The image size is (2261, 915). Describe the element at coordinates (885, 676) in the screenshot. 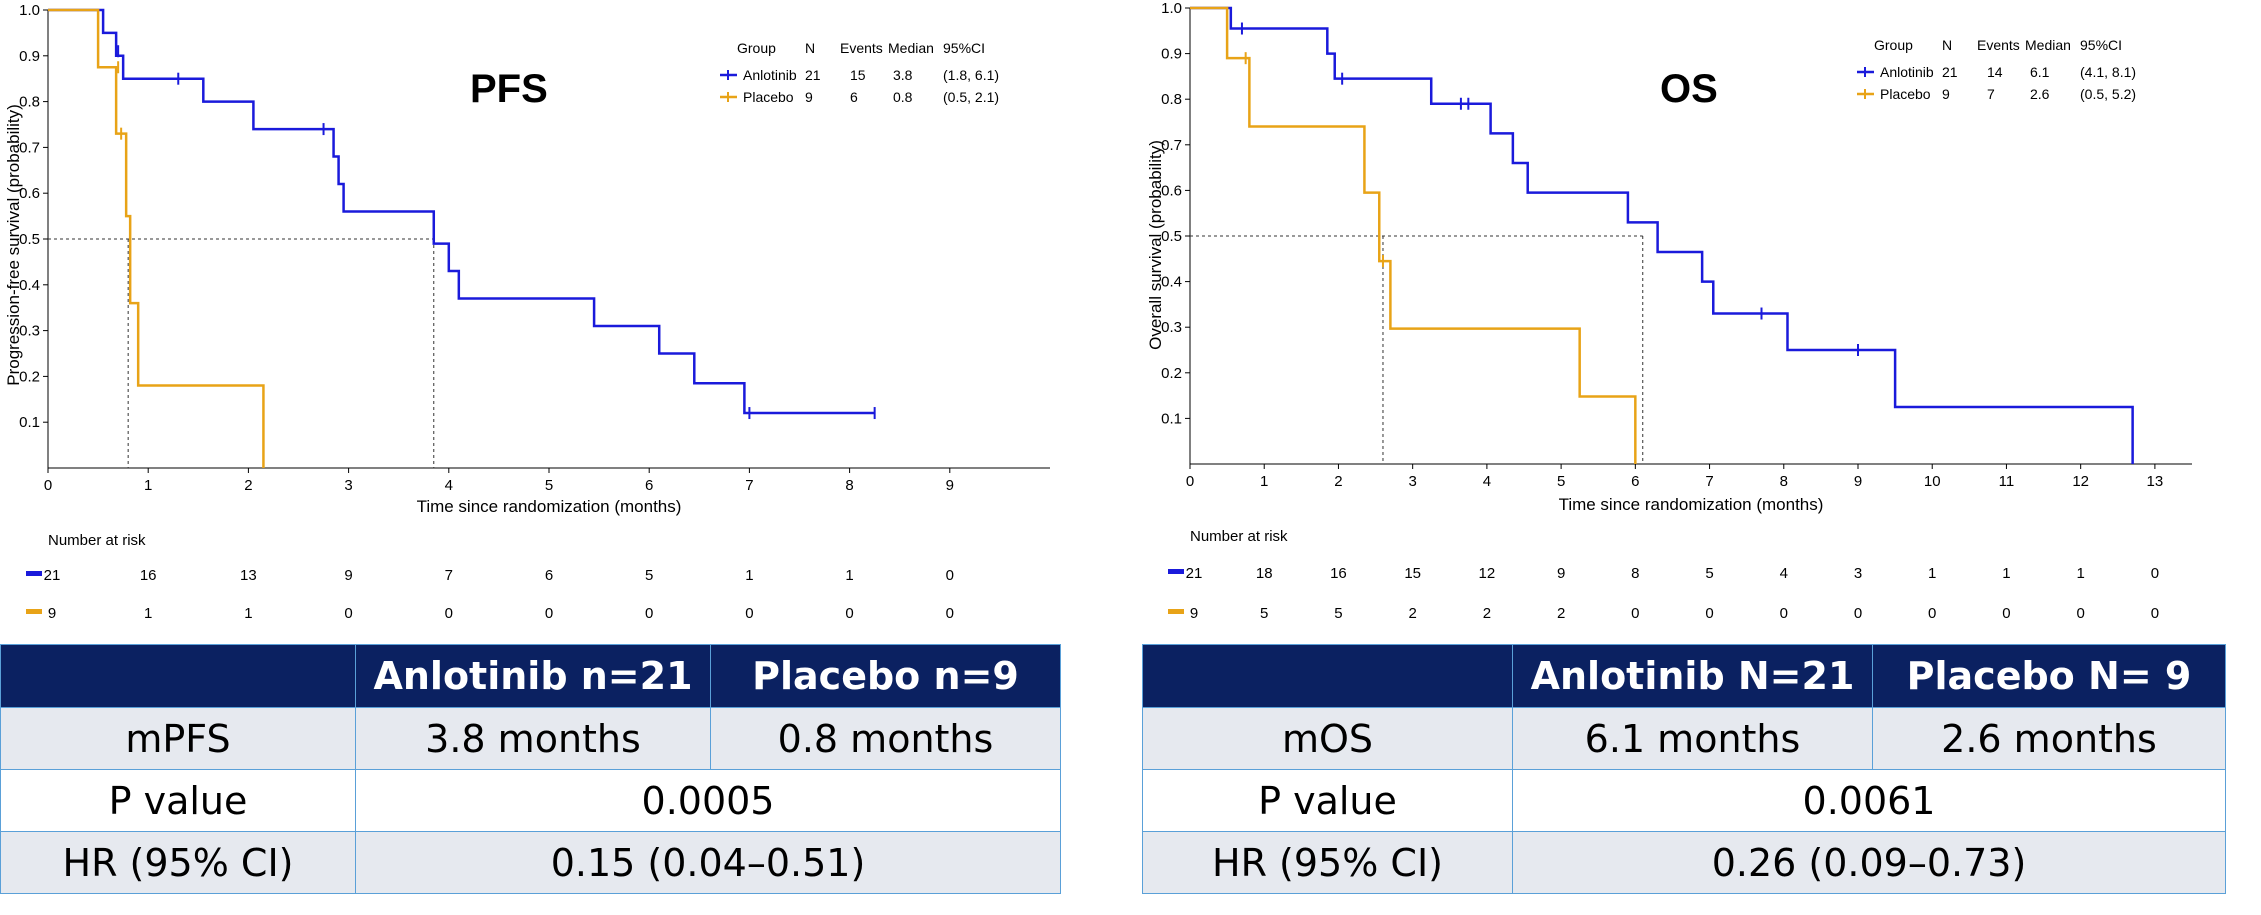

I see `header-placebo: Placebo n=9` at that location.